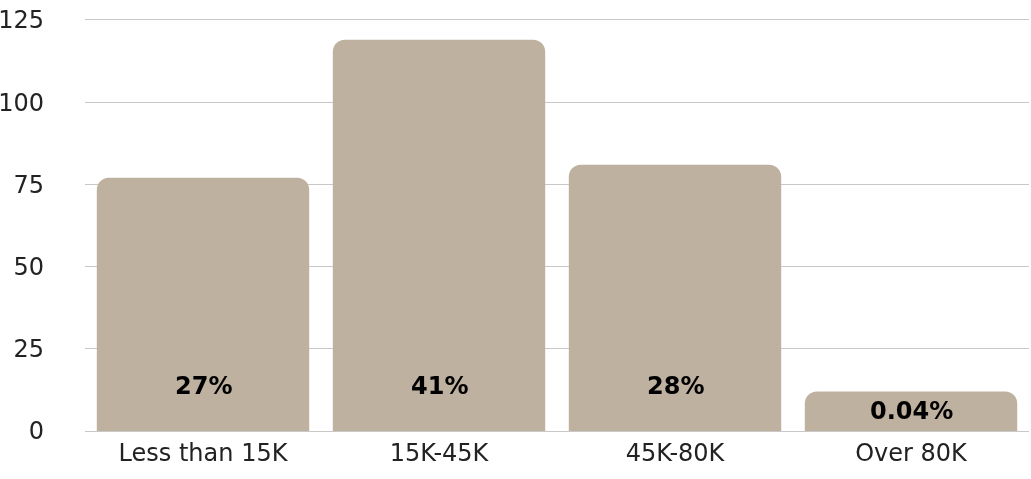 The image size is (1031, 479). I want to click on annotation: 41%, so click(440, 386).